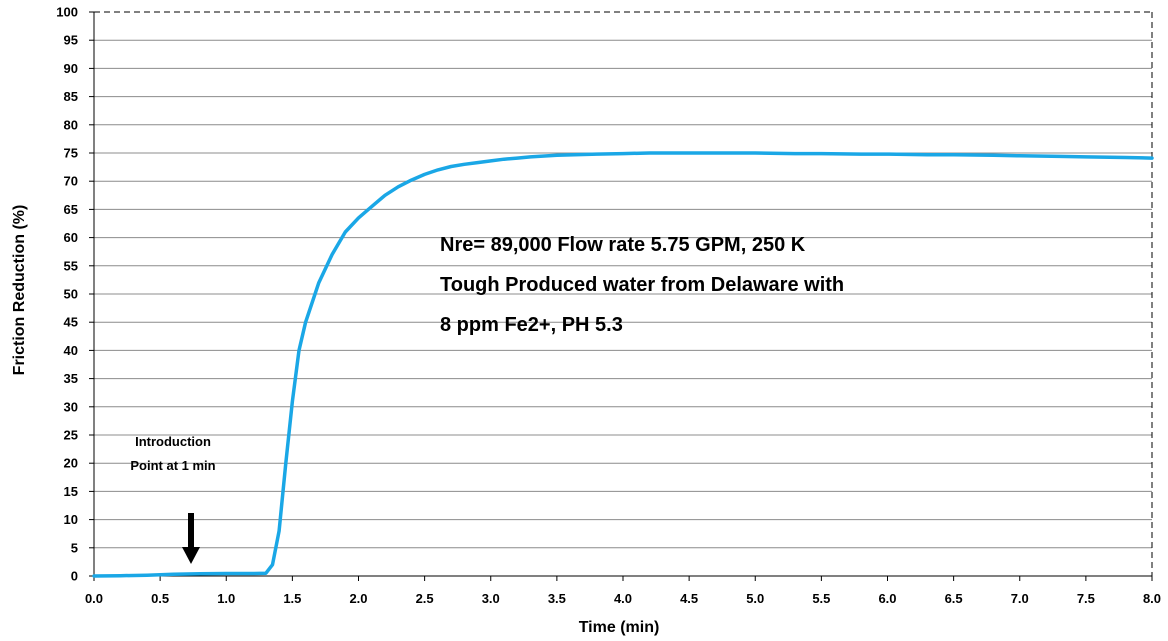 This screenshot has height=641, width=1168. I want to click on x-tick-label: 3.5, so click(557, 598).